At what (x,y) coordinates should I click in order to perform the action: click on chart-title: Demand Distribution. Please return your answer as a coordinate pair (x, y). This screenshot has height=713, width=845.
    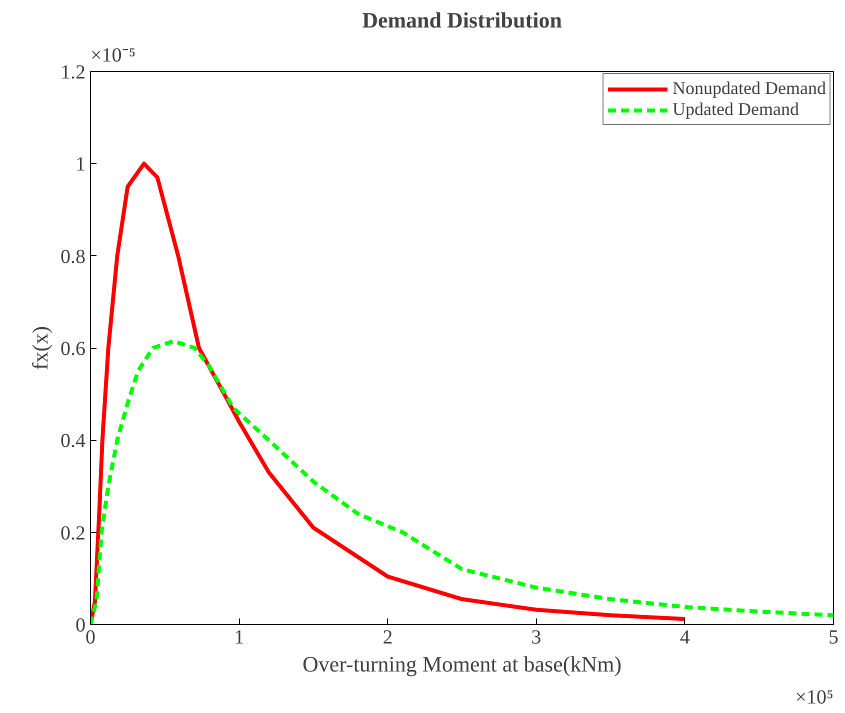
    Looking at the image, I should click on (462, 20).